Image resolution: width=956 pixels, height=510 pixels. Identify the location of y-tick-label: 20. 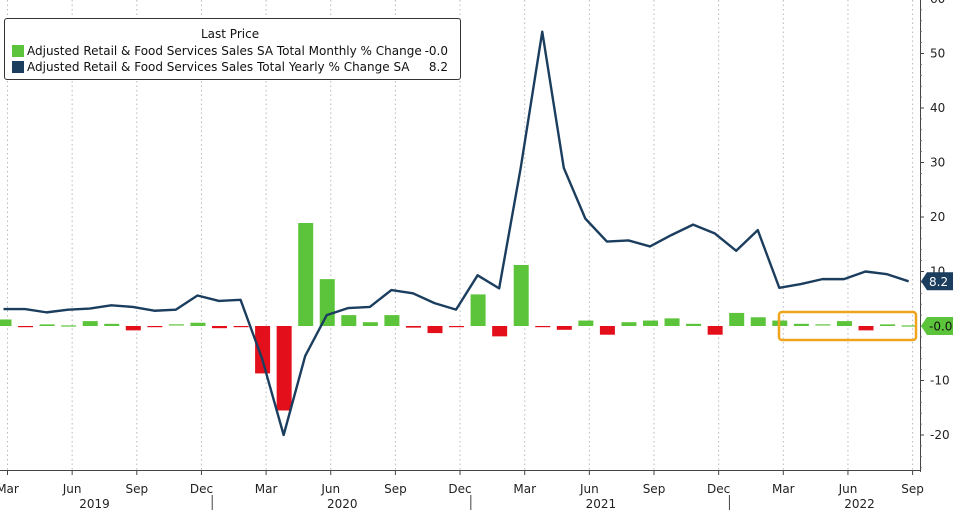
(937, 217).